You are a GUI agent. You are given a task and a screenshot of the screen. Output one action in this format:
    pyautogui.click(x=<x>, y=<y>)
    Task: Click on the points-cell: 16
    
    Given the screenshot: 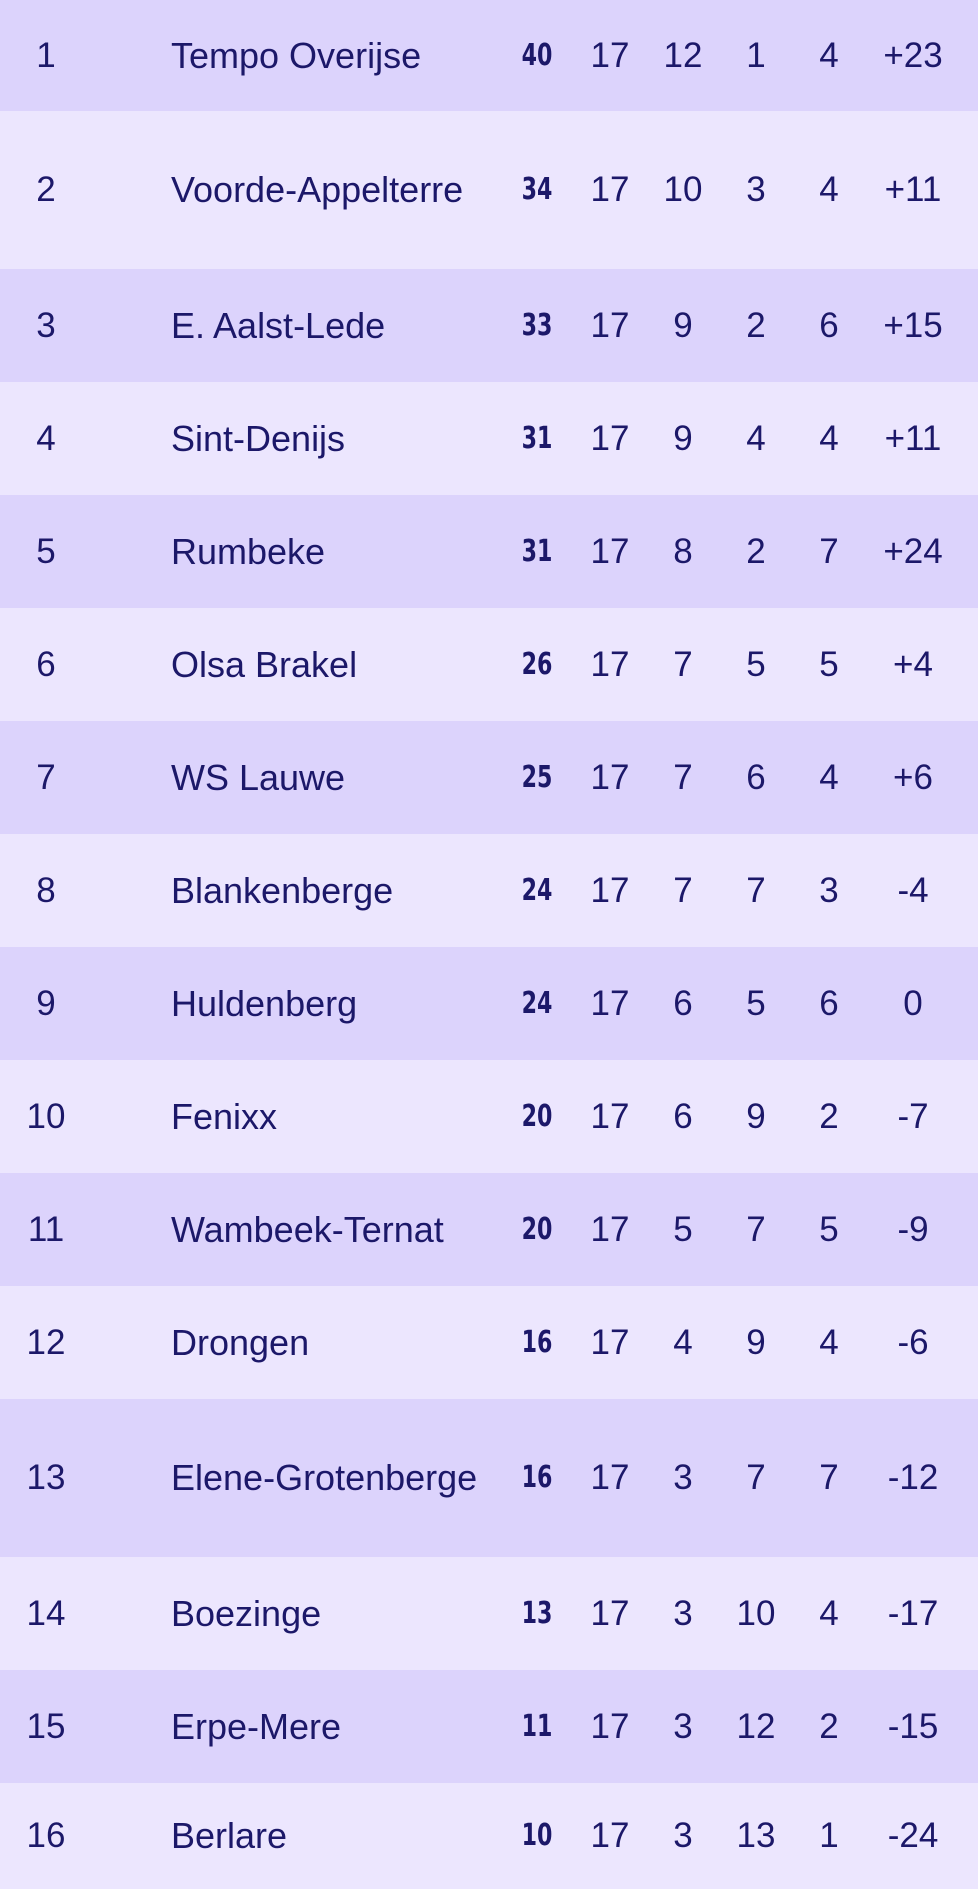 What is the action you would take?
    pyautogui.click(x=537, y=1477)
    